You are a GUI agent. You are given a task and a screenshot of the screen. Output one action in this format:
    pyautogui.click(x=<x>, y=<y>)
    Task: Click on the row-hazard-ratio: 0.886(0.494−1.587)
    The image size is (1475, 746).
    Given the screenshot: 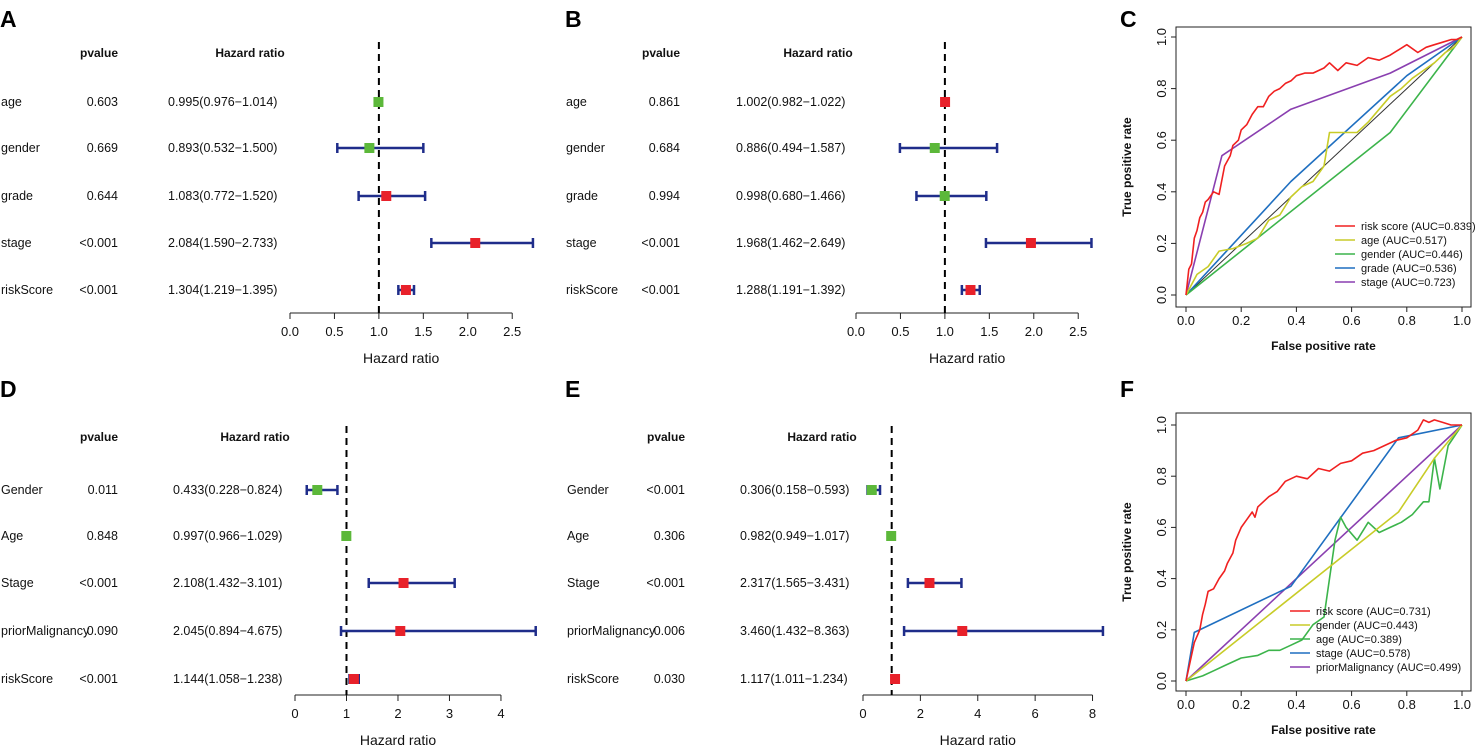 What is the action you would take?
    pyautogui.click(x=790, y=148)
    